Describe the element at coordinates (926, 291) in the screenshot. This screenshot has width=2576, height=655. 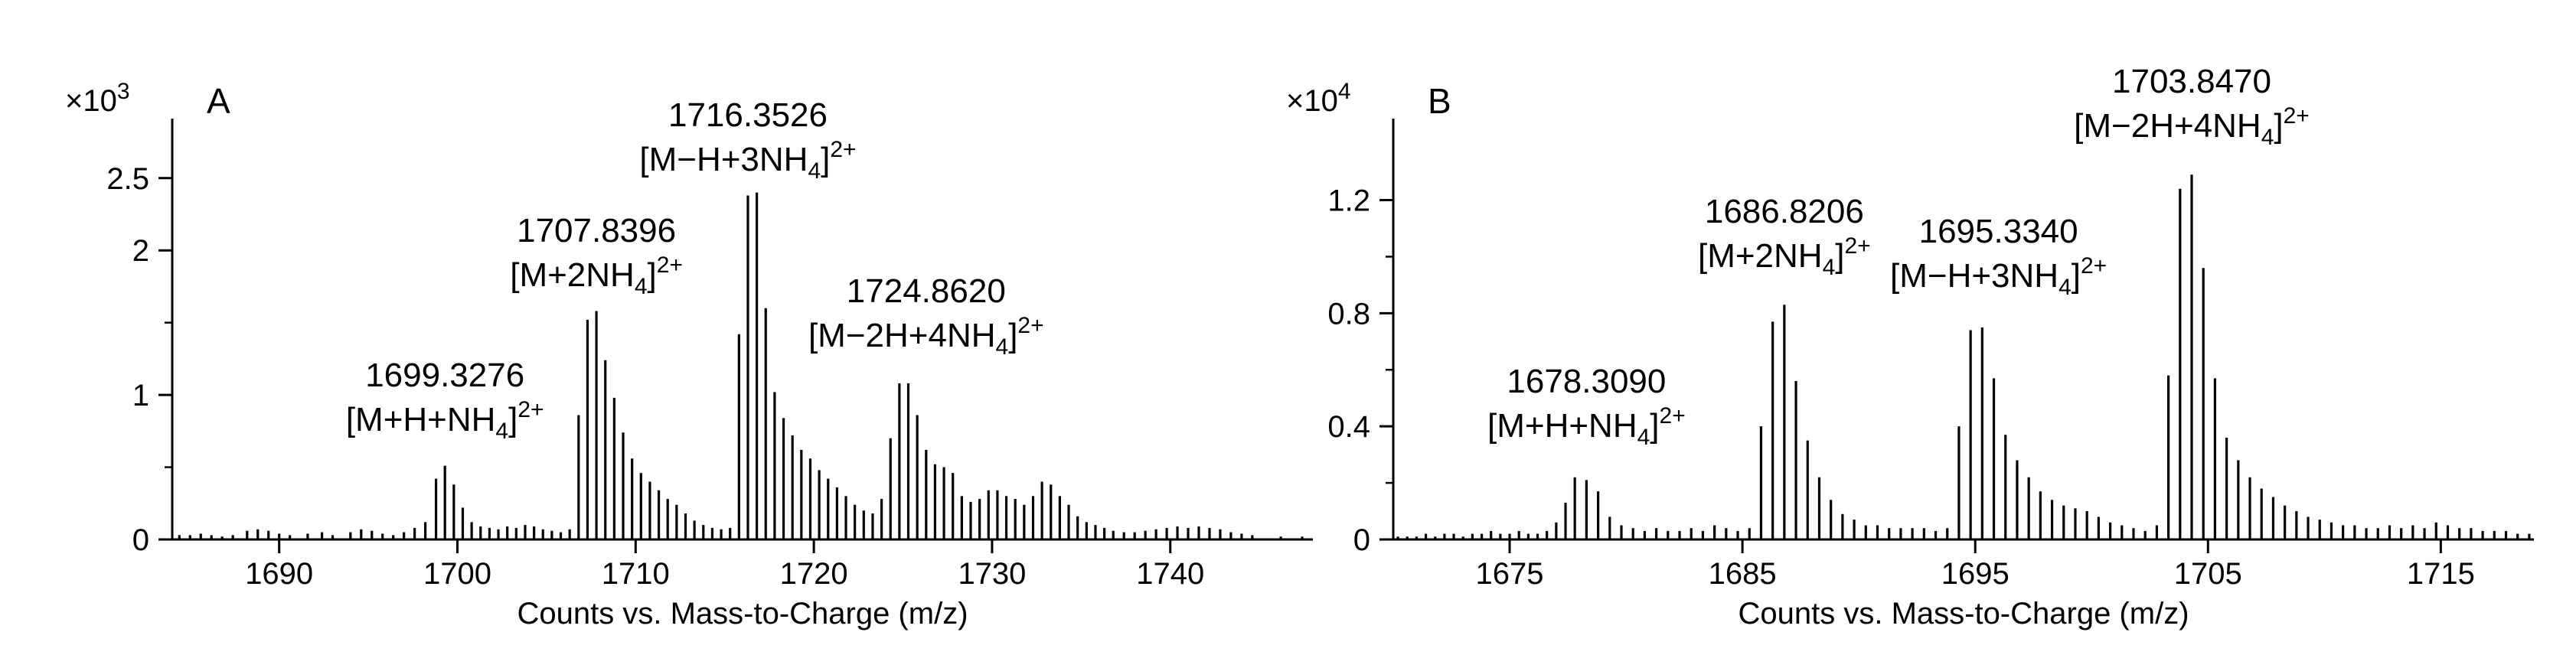
I see `peak-mz-label: 1724.8620` at that location.